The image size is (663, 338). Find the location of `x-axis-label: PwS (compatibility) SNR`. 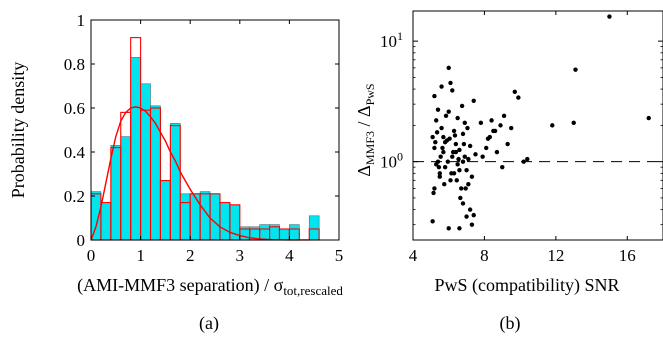

x-axis-label: PwS (compatibility) SNR is located at coordinates (526, 285).